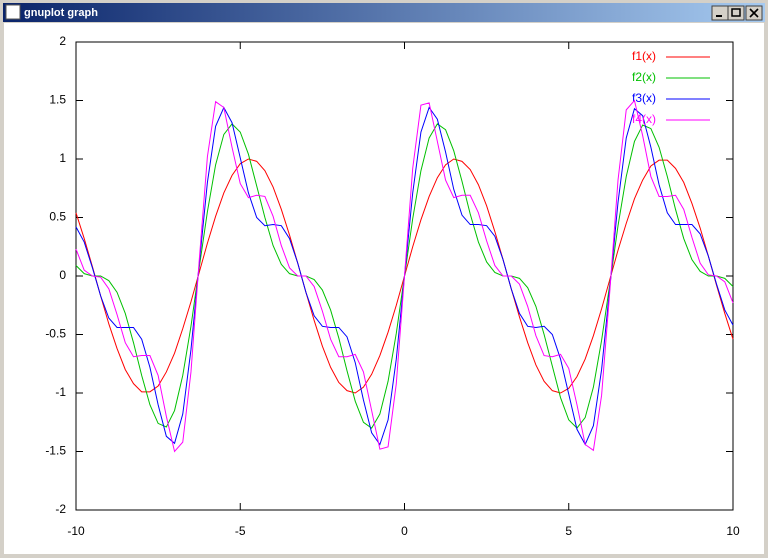 The height and width of the screenshot is (558, 768). I want to click on window-title: gnuplot graph, so click(61, 13).